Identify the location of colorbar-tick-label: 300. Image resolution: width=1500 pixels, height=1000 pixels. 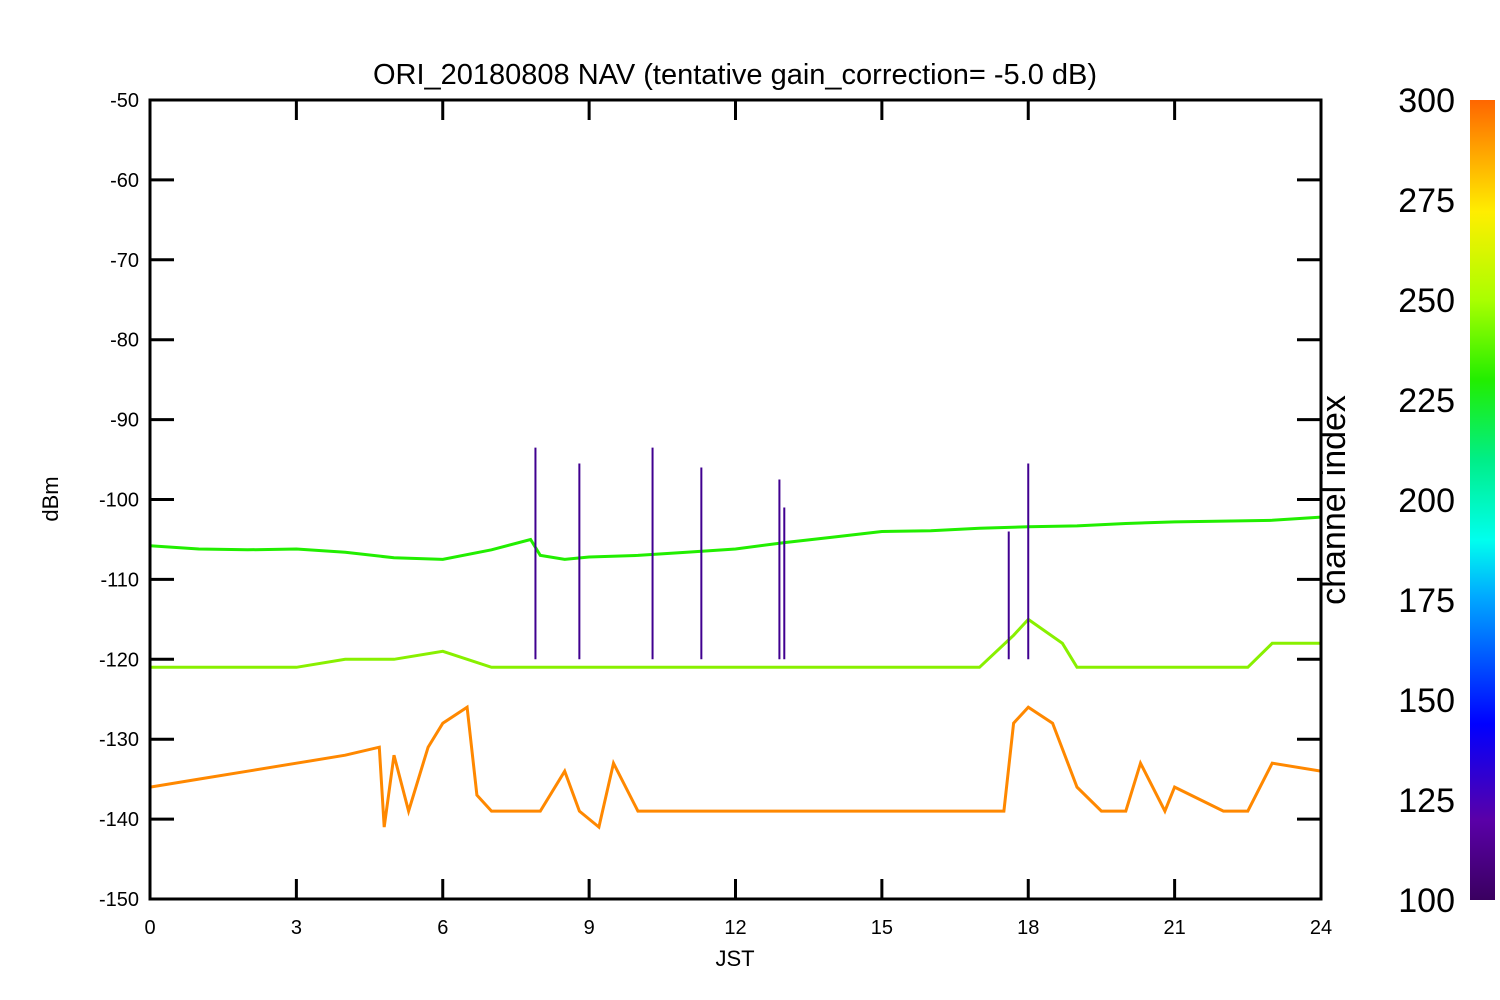
(1426, 101).